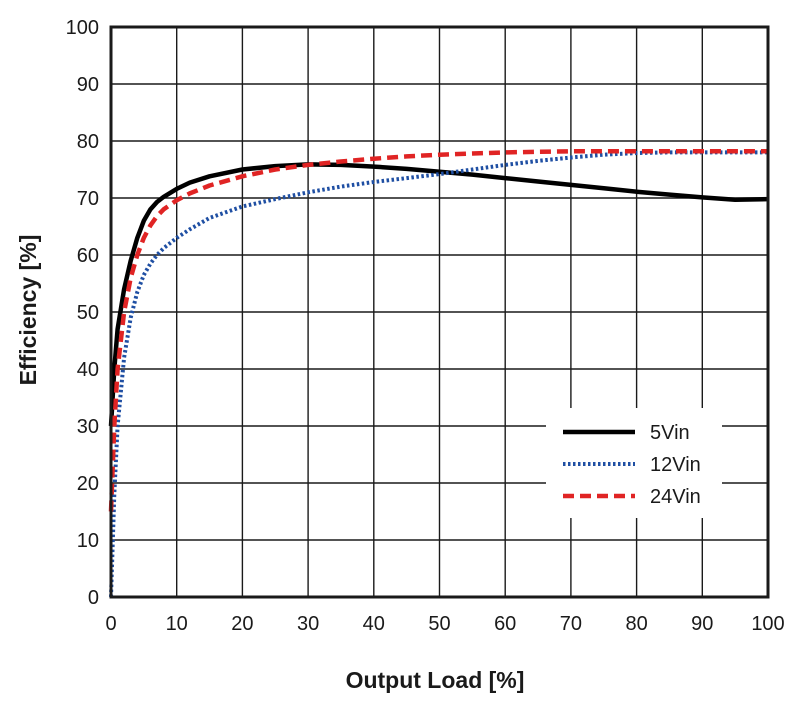  What do you see at coordinates (93, 598) in the screenshot?
I see `y-tick-label: 0` at bounding box center [93, 598].